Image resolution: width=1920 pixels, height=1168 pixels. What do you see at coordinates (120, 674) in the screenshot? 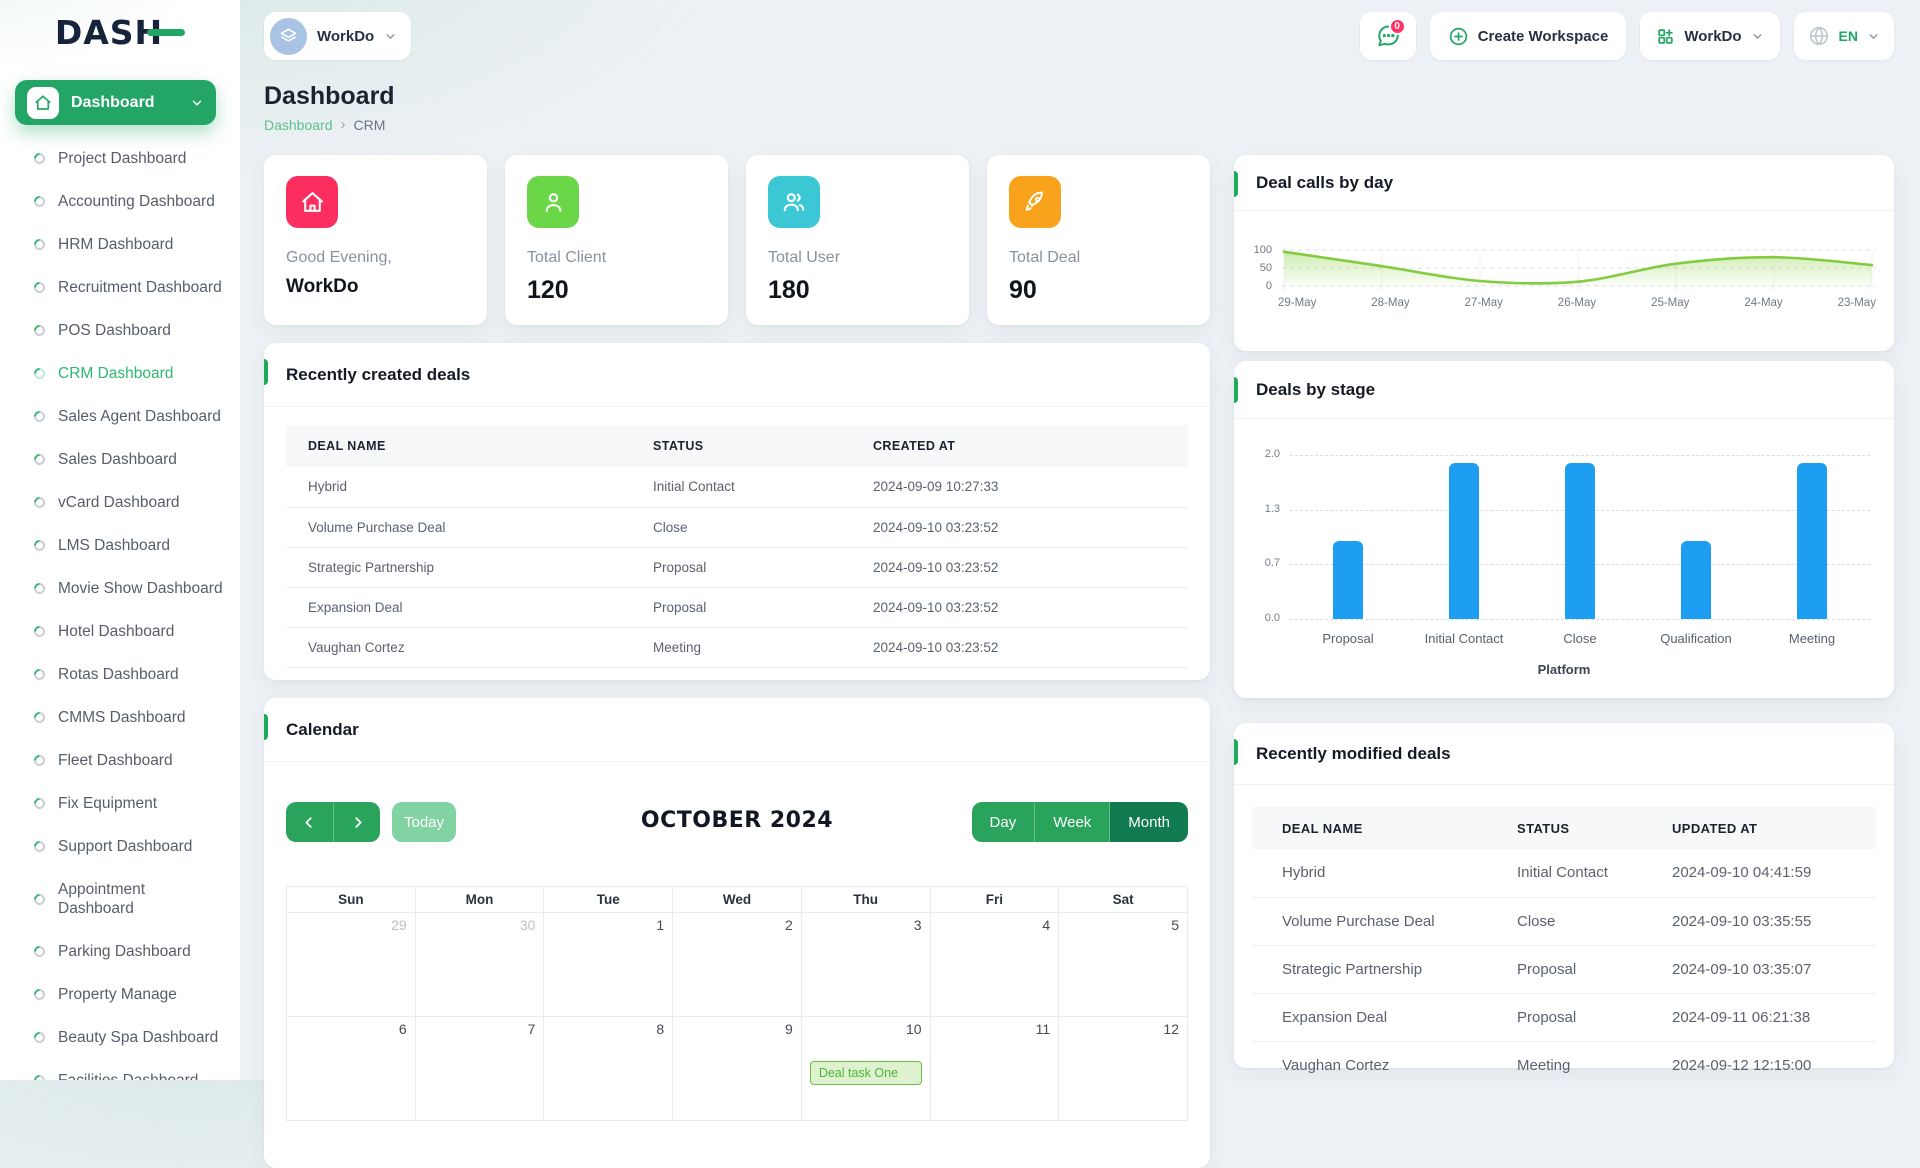
I see `sidebar-item-rotas-dashboard: Rotas Dashboard` at bounding box center [120, 674].